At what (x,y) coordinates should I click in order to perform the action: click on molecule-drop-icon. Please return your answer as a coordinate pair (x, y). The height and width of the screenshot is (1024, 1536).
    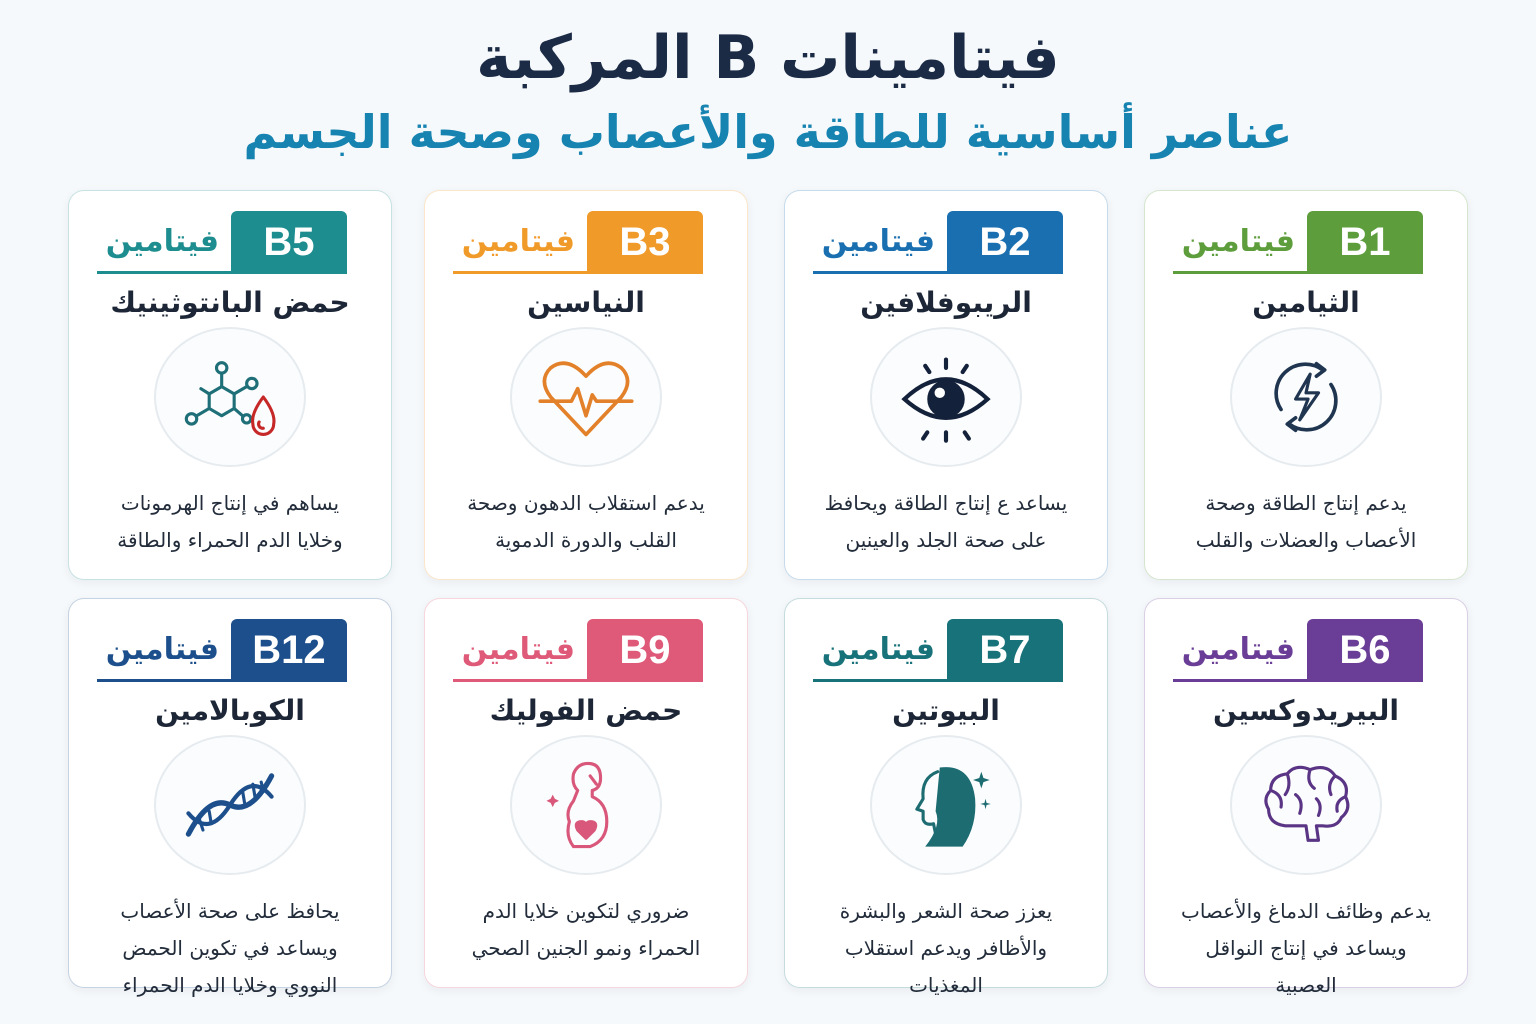
    Looking at the image, I should click on (230, 397).